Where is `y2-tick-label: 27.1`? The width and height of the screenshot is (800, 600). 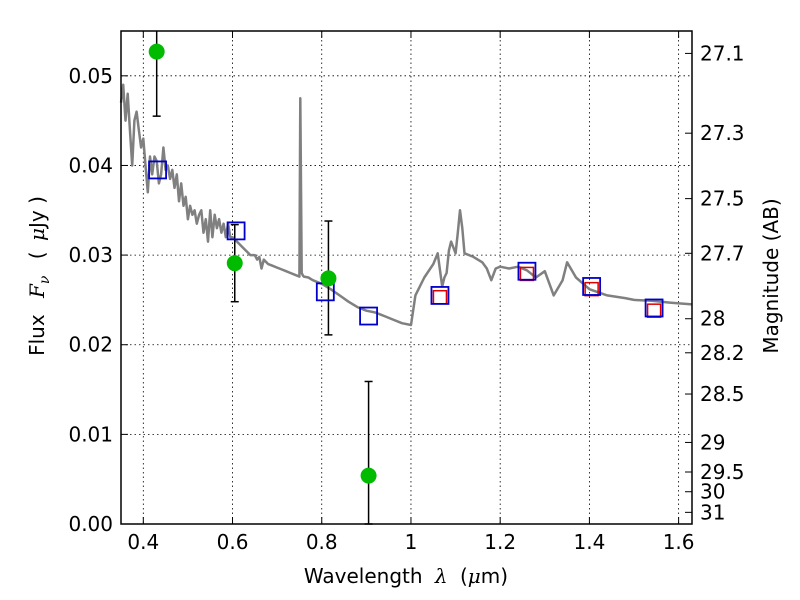
y2-tick-label: 27.1 is located at coordinates (722, 53).